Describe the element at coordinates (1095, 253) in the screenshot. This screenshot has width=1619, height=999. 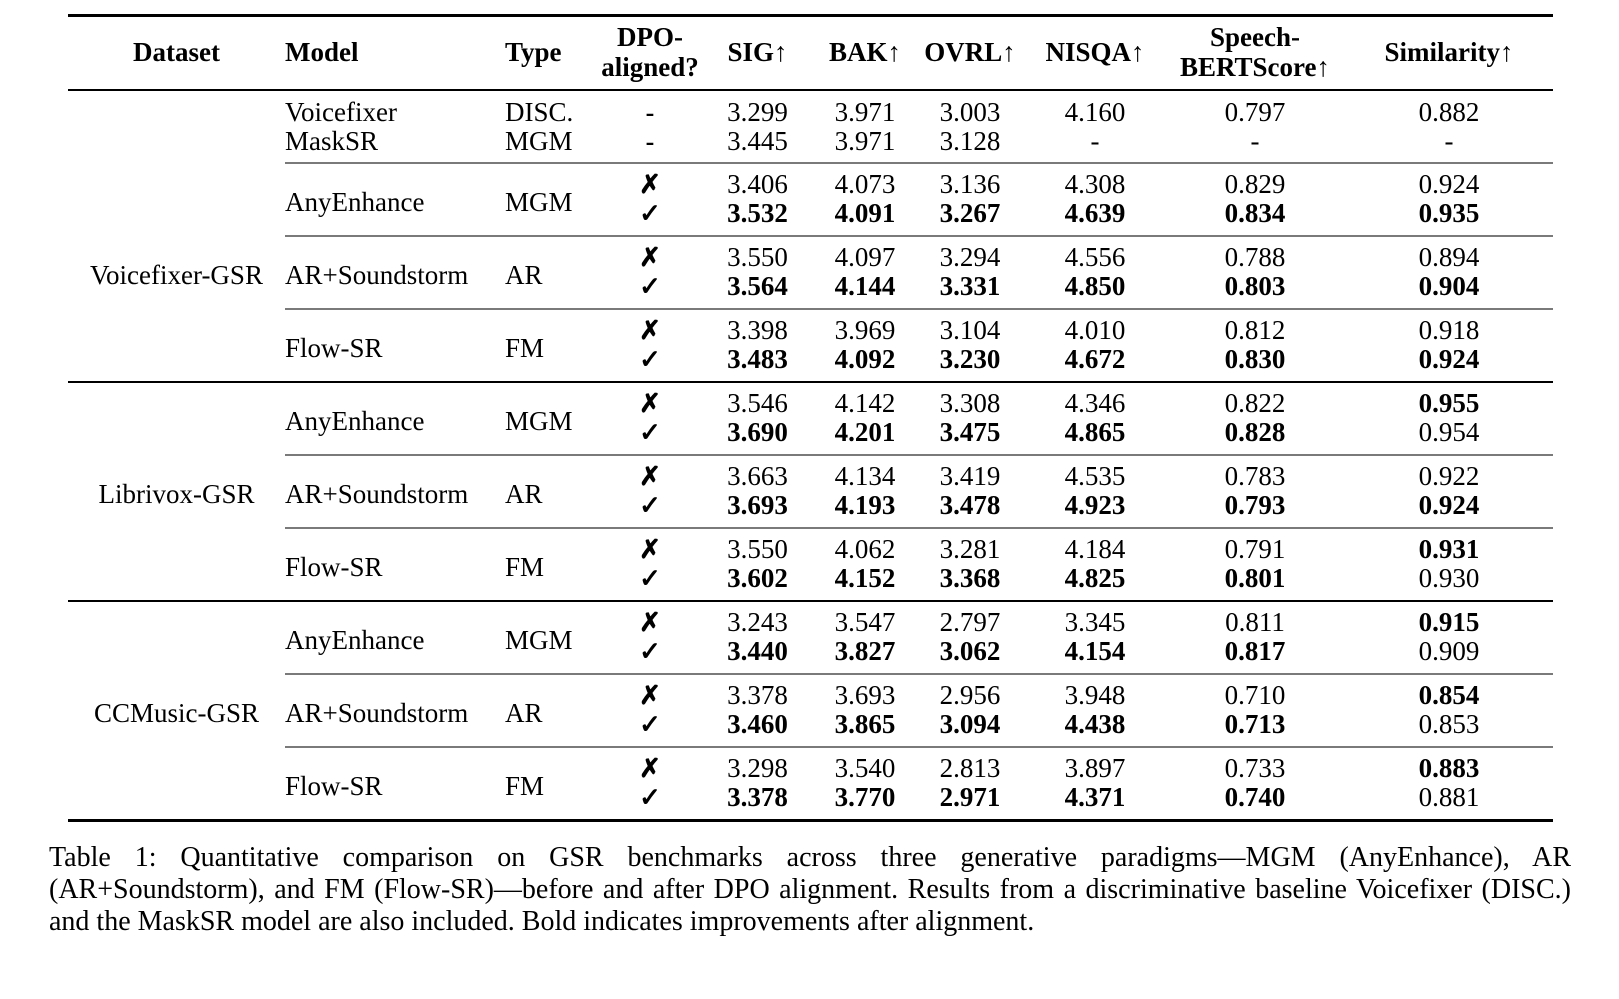
I see `metric-value: 4.556` at that location.